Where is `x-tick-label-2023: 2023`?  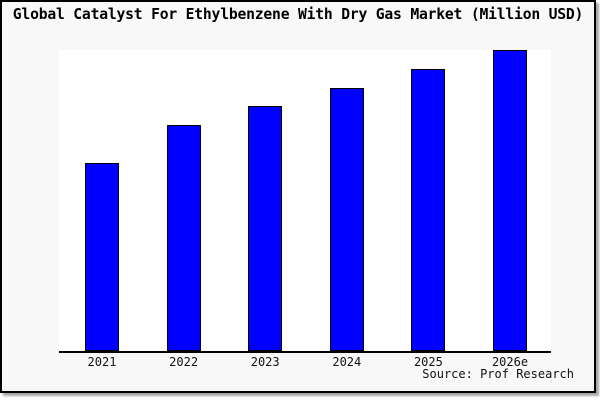
x-tick-label-2023: 2023 is located at coordinates (265, 362).